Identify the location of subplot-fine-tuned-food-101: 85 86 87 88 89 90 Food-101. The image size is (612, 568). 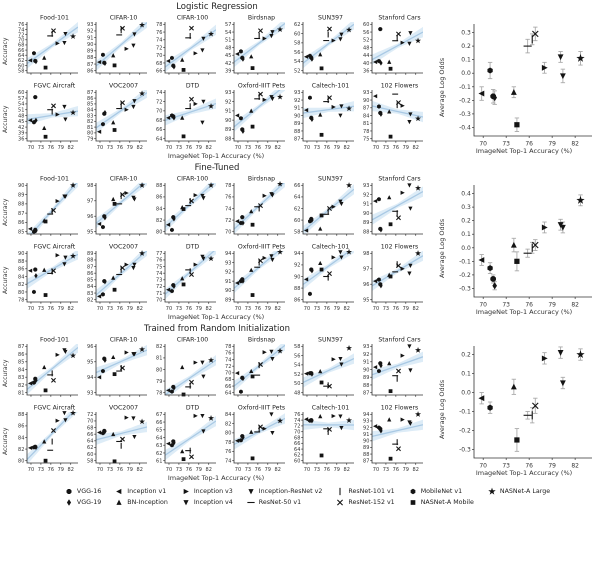
(48, 206).